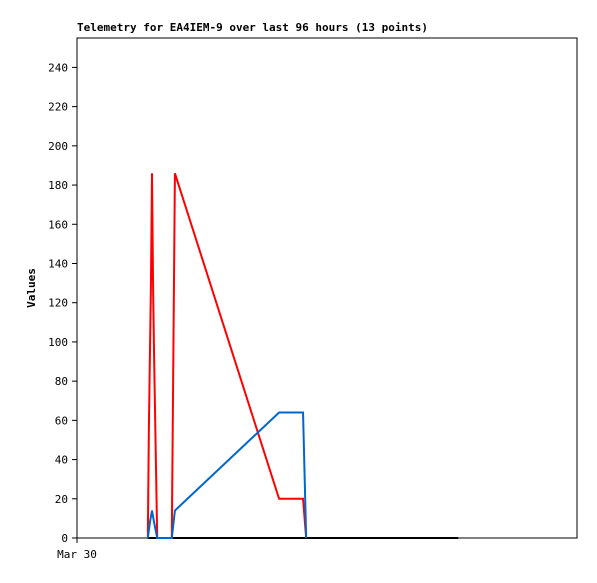 The width and height of the screenshot is (597, 583). What do you see at coordinates (61, 420) in the screenshot?
I see `y-tick-label: 60` at bounding box center [61, 420].